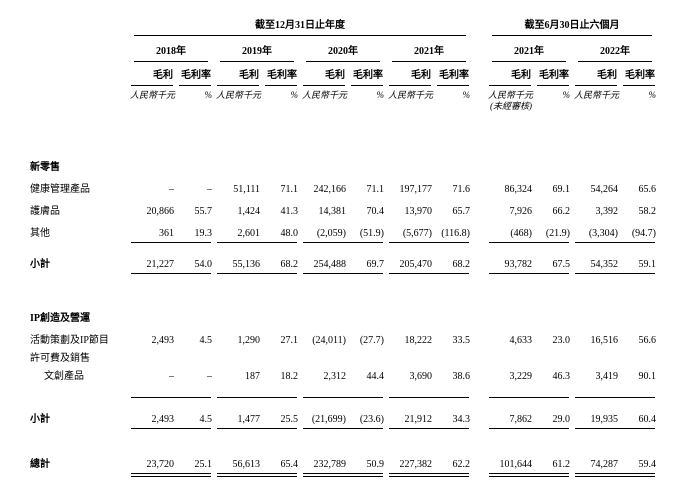 This screenshot has width=684, height=482. Describe the element at coordinates (40, 464) in the screenshot. I see `total-label: 總計` at that location.